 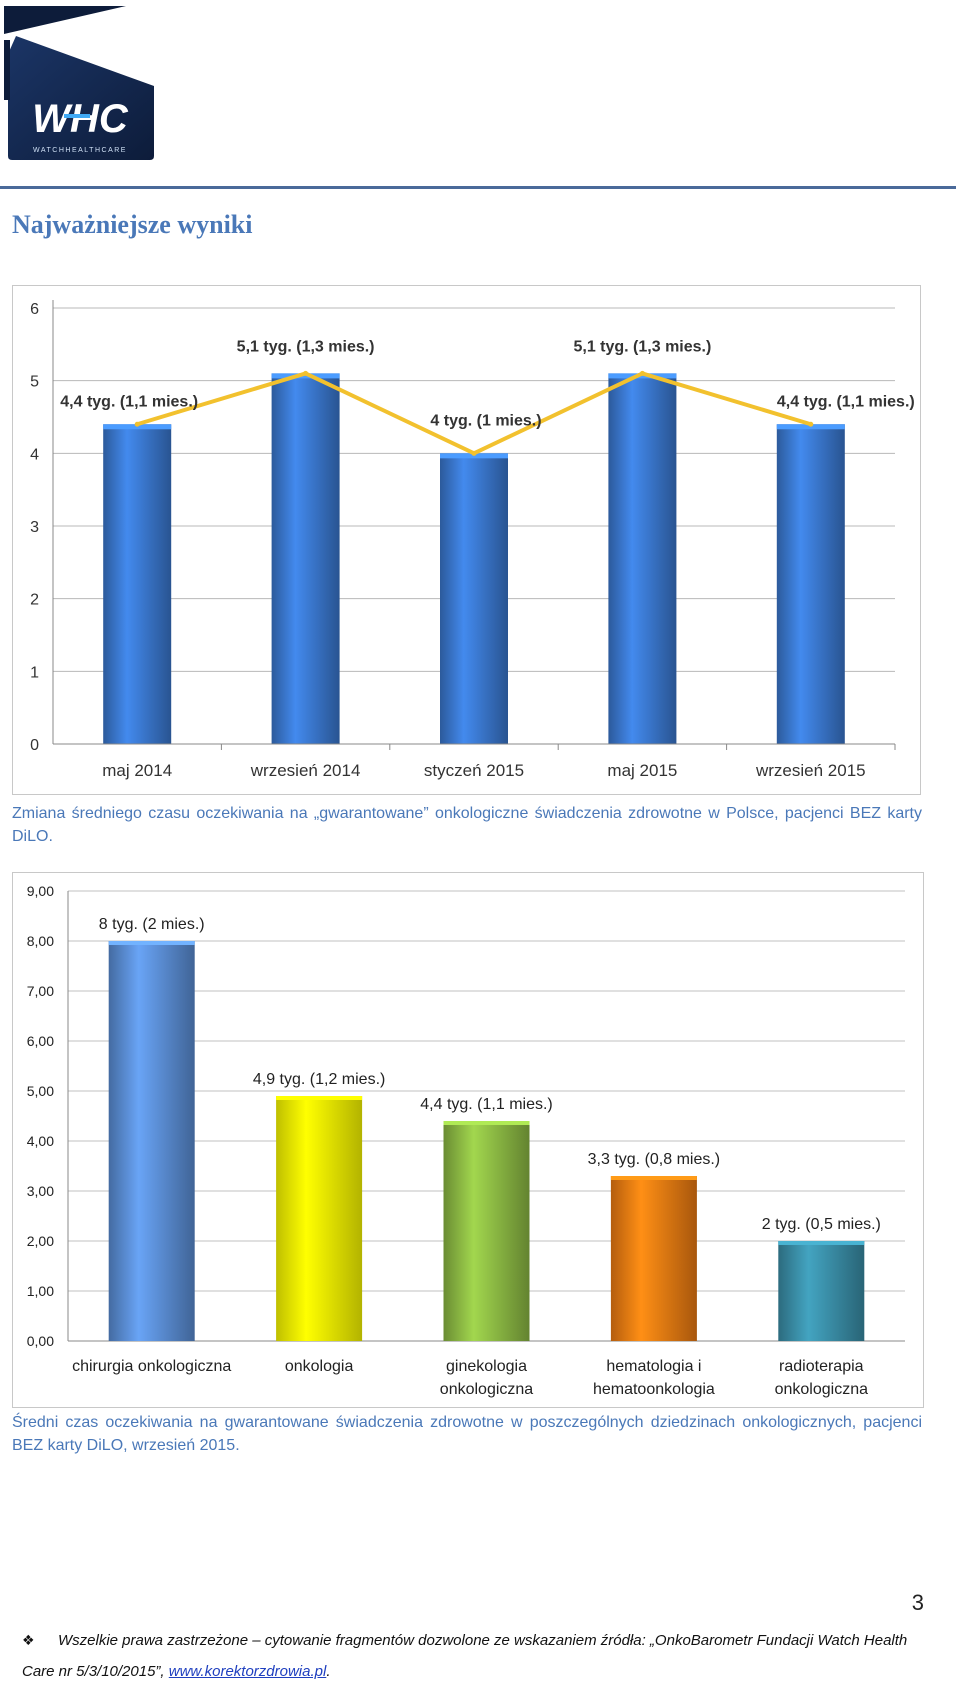 I want to click on chart1-y-tick: 3, so click(x=34, y=527).